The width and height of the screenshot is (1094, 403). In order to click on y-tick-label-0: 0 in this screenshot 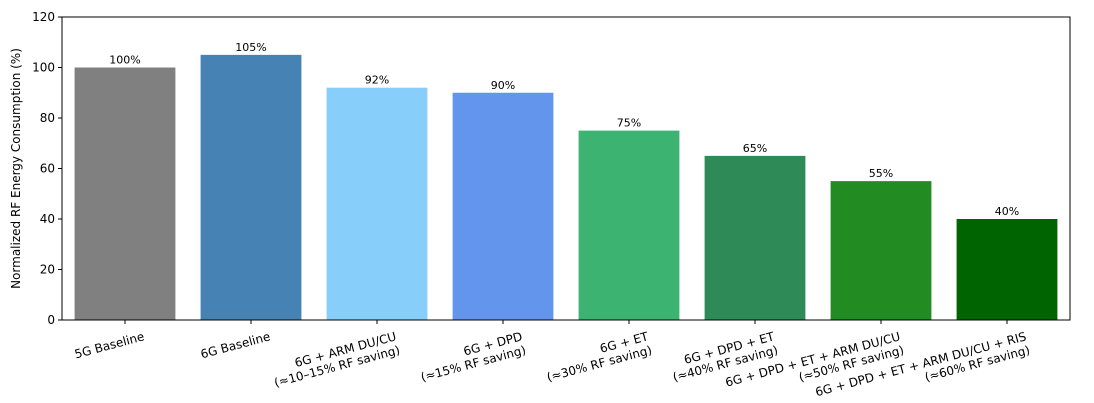, I will do `click(51, 320)`.